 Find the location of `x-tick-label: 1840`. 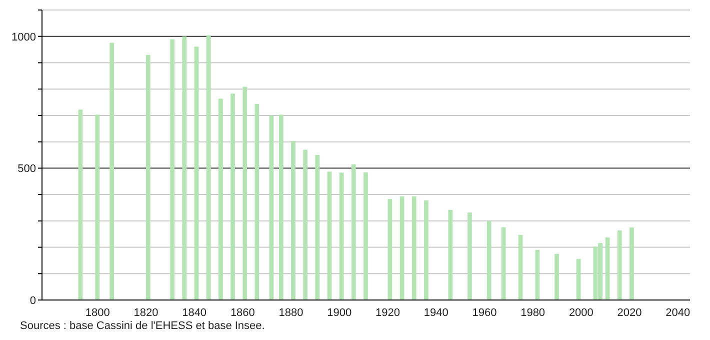

x-tick-label: 1840 is located at coordinates (194, 312).